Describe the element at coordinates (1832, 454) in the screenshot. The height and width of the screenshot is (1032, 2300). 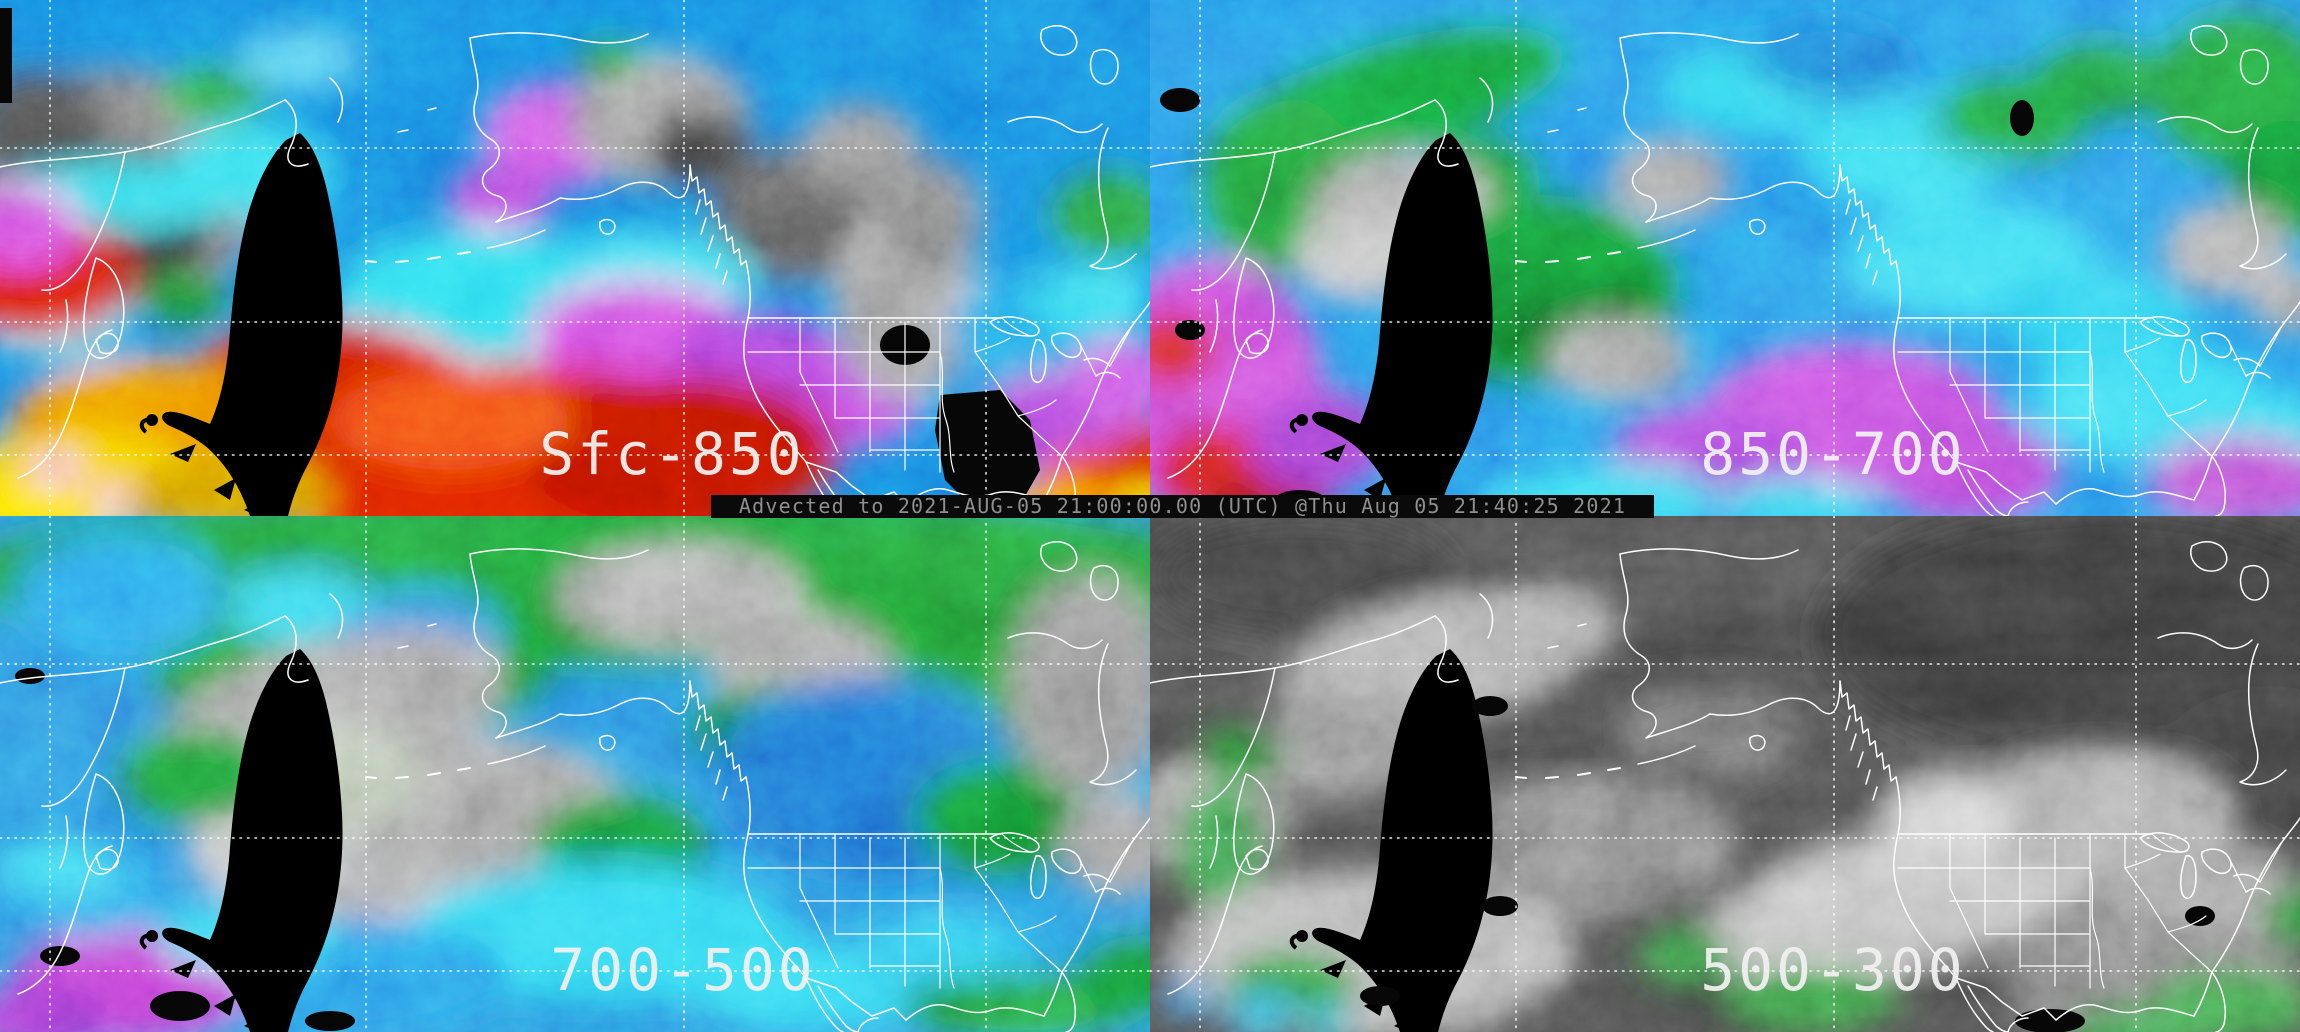
I see `panel-label-850-700: 850-700` at that location.